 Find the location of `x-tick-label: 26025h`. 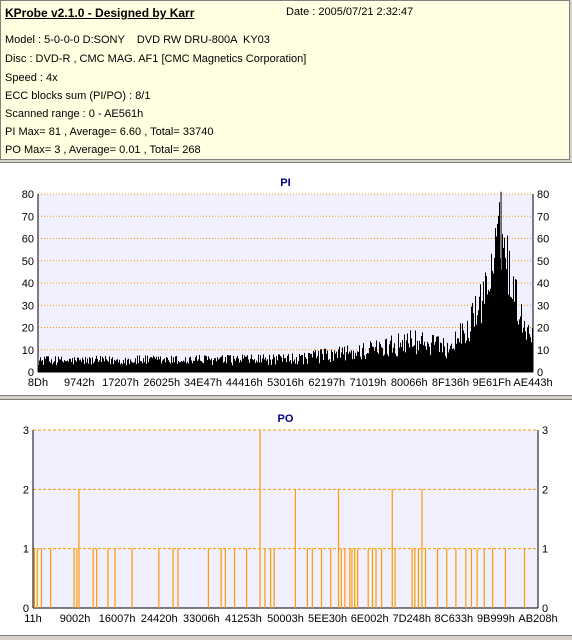

x-tick-label: 26025h is located at coordinates (161, 383).